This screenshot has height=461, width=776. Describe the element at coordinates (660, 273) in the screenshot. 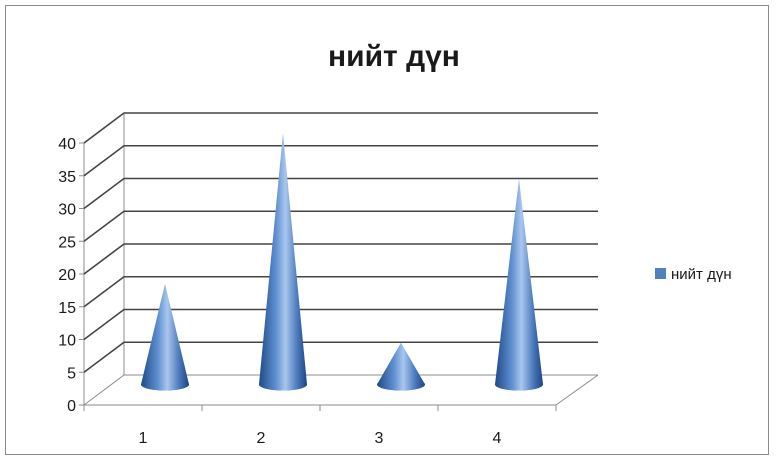

I see `legend-swatch` at that location.